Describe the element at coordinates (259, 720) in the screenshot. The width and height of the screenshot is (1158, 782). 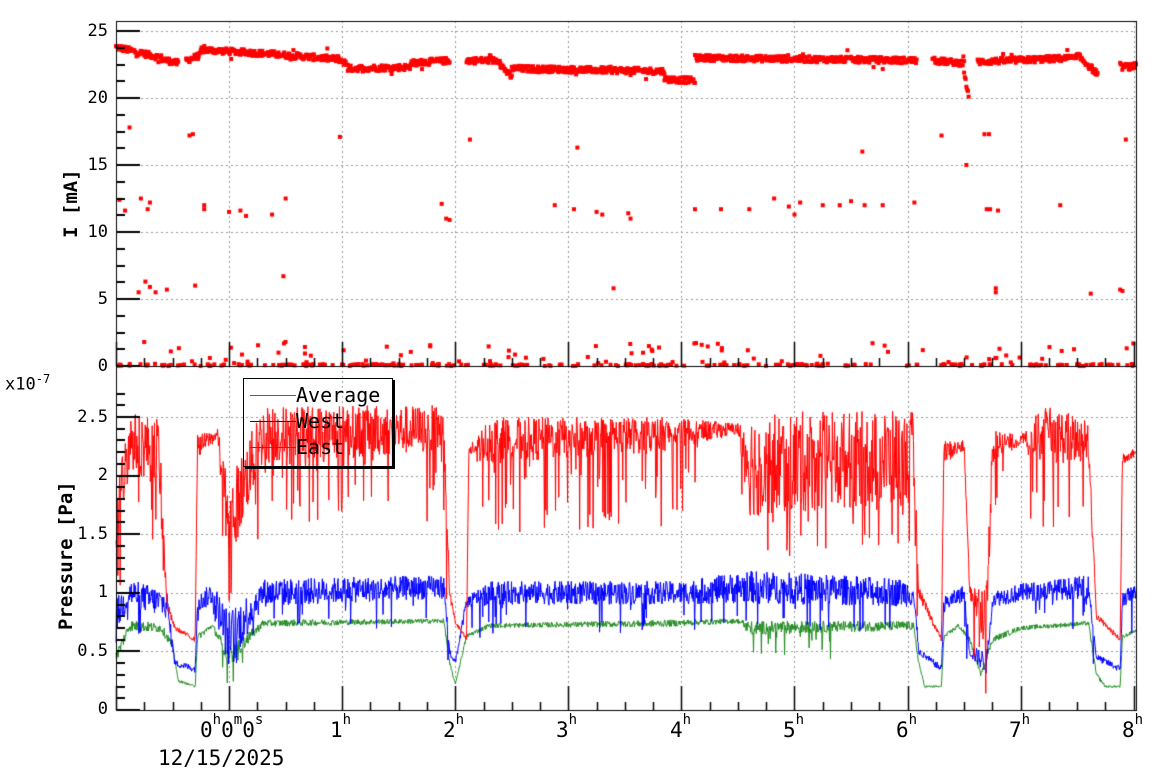
I see `sec-suffix: s` at that location.